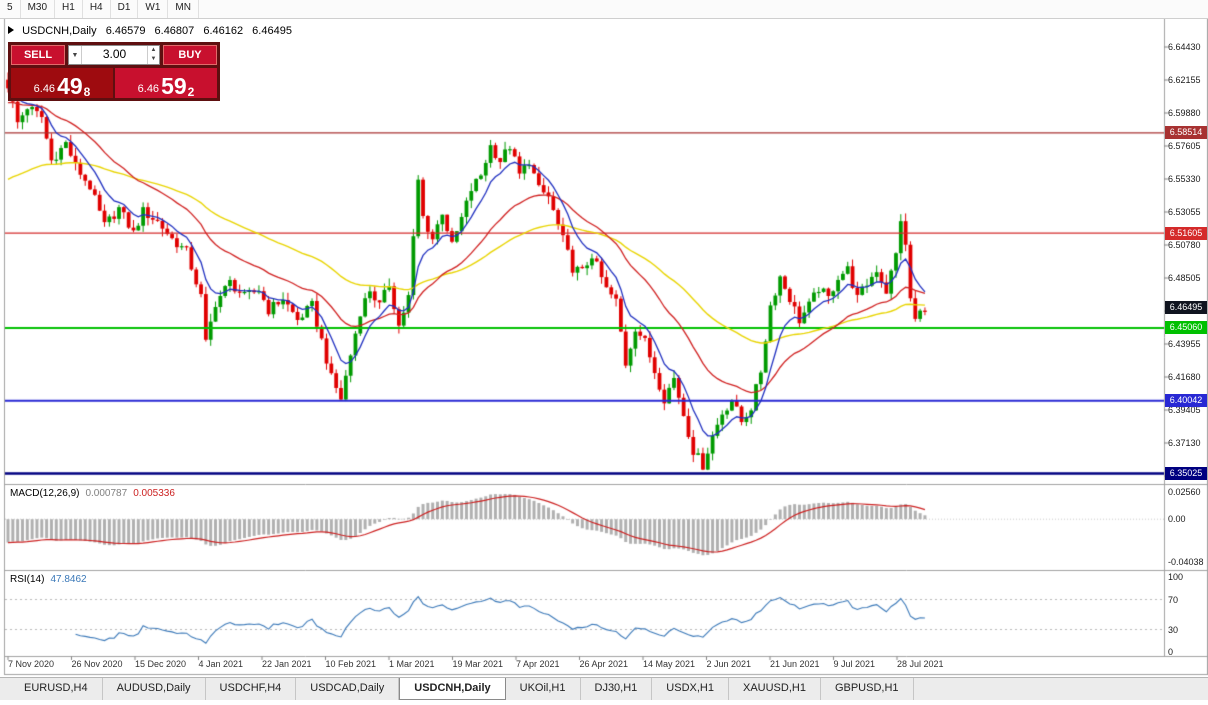 This screenshot has width=1208, height=705. Describe the element at coordinates (38, 9) in the screenshot. I see `timeframe-button-m30: M30` at that location.